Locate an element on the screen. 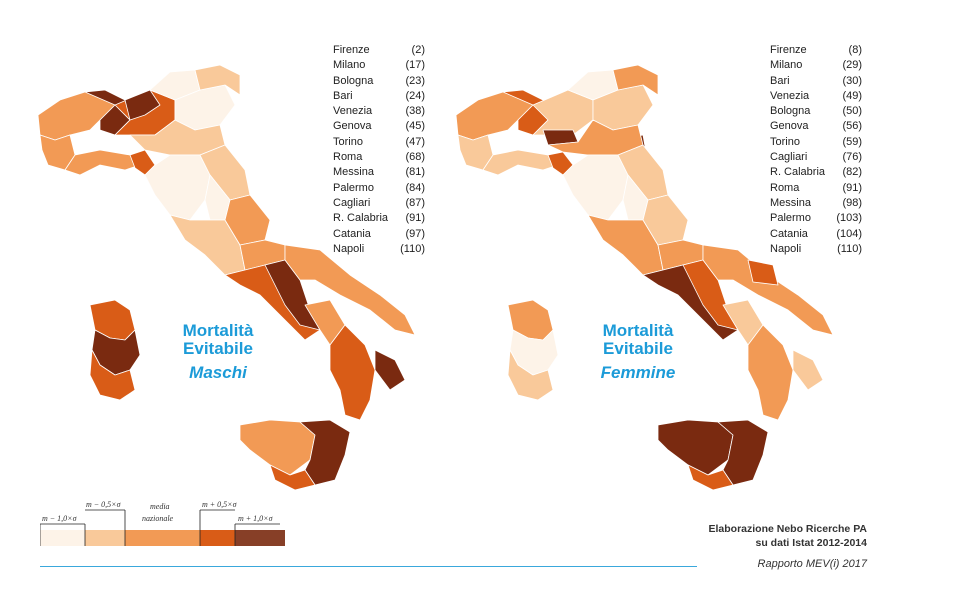 Image resolution: width=955 pixels, height=600 pixels. credit-line2: su dati Istat 2012-2014 is located at coordinates (811, 543).